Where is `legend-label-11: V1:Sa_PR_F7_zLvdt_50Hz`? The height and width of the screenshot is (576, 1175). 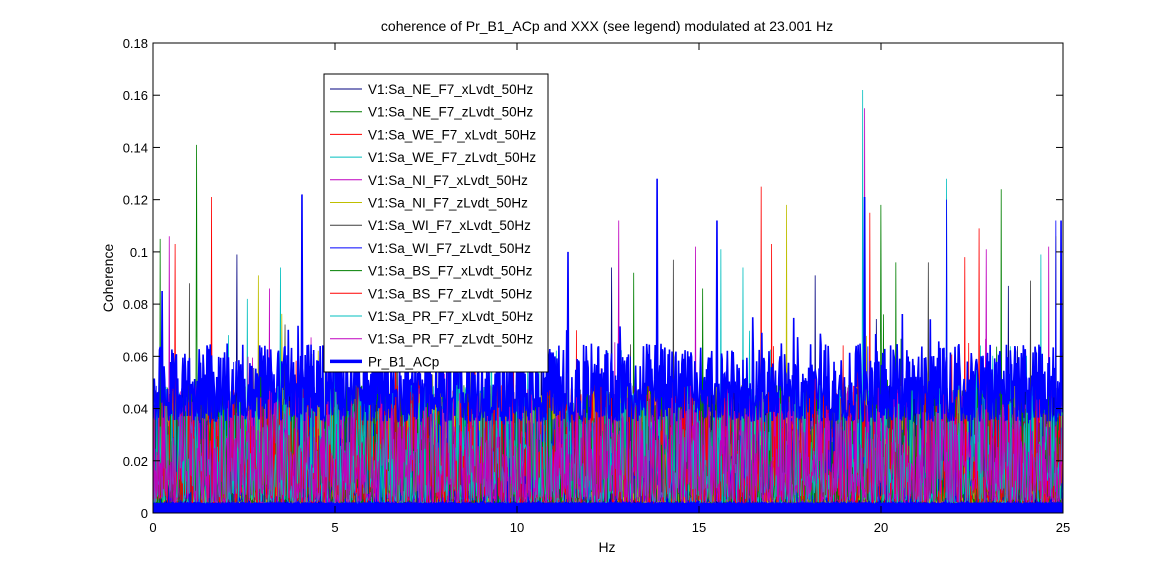 legend-label-11: V1:Sa_PR_F7_zLvdt_50Hz is located at coordinates (450, 339).